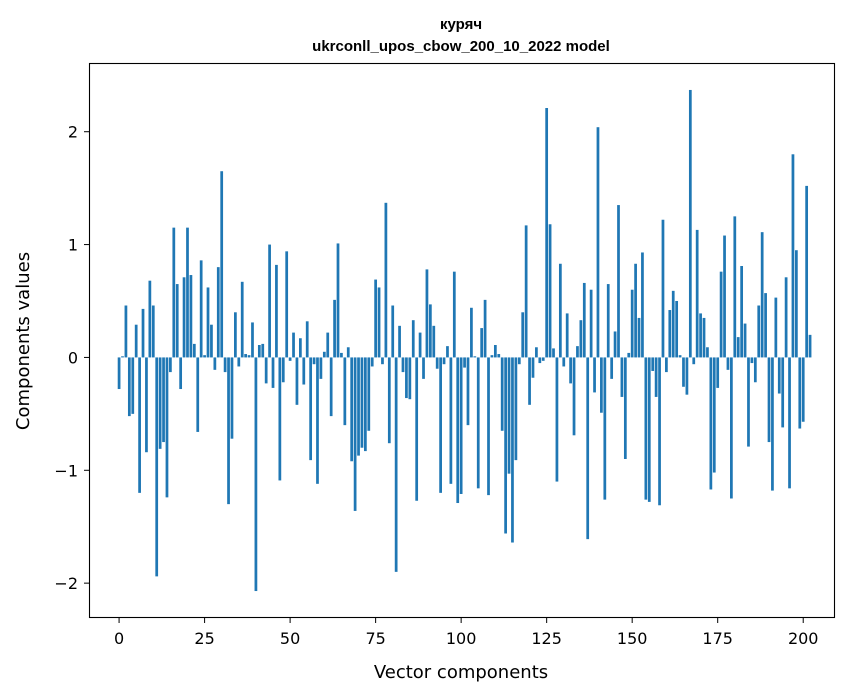 Image resolution: width=847 pixels, height=696 pixels. I want to click on chart-subtitle: ukrconll_upos_cbow_200_10_2022 model, so click(461, 46).